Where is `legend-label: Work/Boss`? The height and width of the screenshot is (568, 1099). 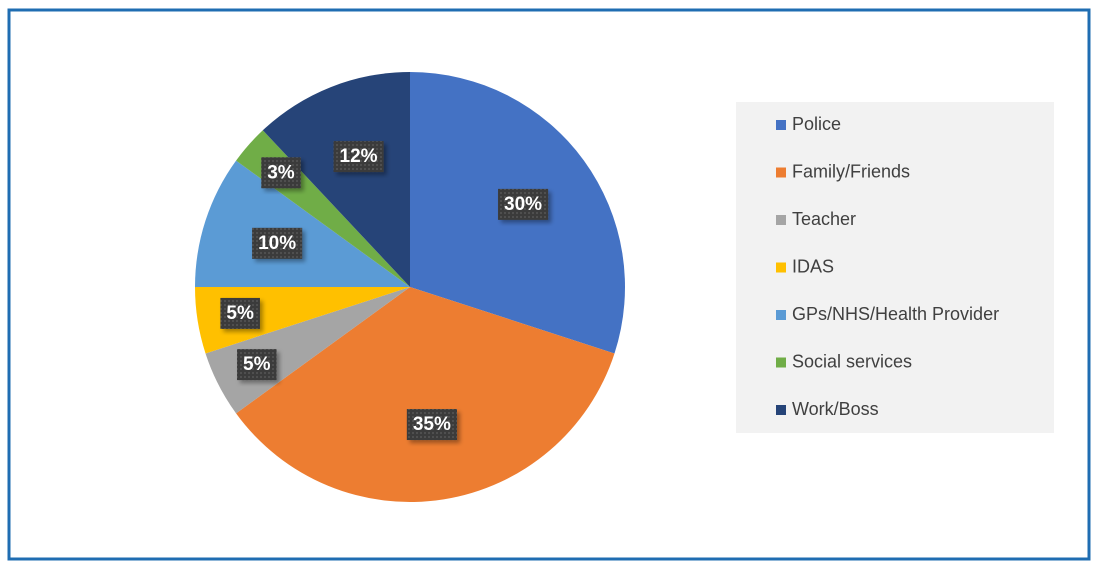 legend-label: Work/Boss is located at coordinates (835, 409).